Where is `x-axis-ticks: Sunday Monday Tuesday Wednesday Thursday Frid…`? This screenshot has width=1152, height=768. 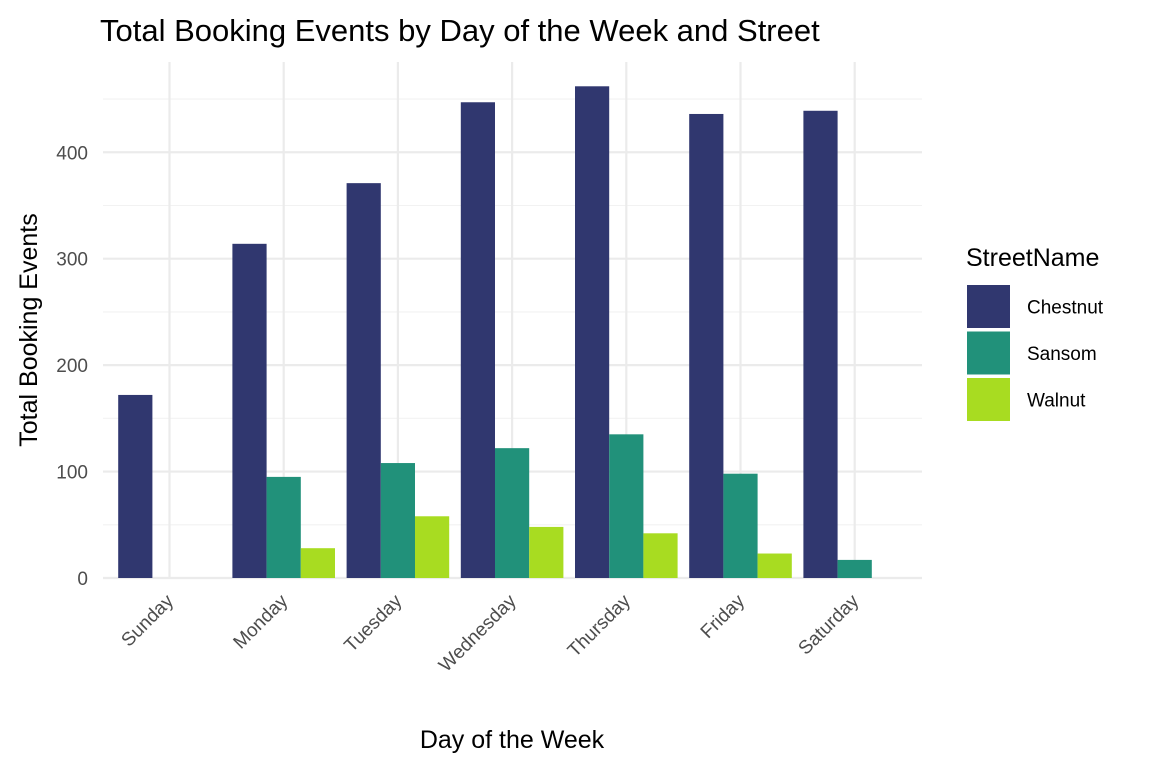
x-axis-ticks: Sunday Monday Tuesday Wednesday Thursday Frid… is located at coordinates (491, 633).